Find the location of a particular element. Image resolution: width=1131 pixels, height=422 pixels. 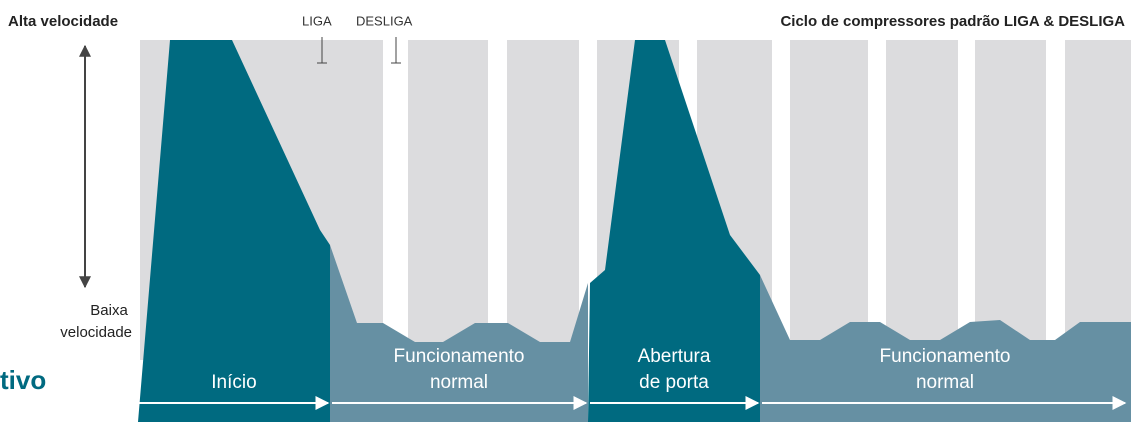

low-label-line: Baixa is located at coordinates (109, 310).